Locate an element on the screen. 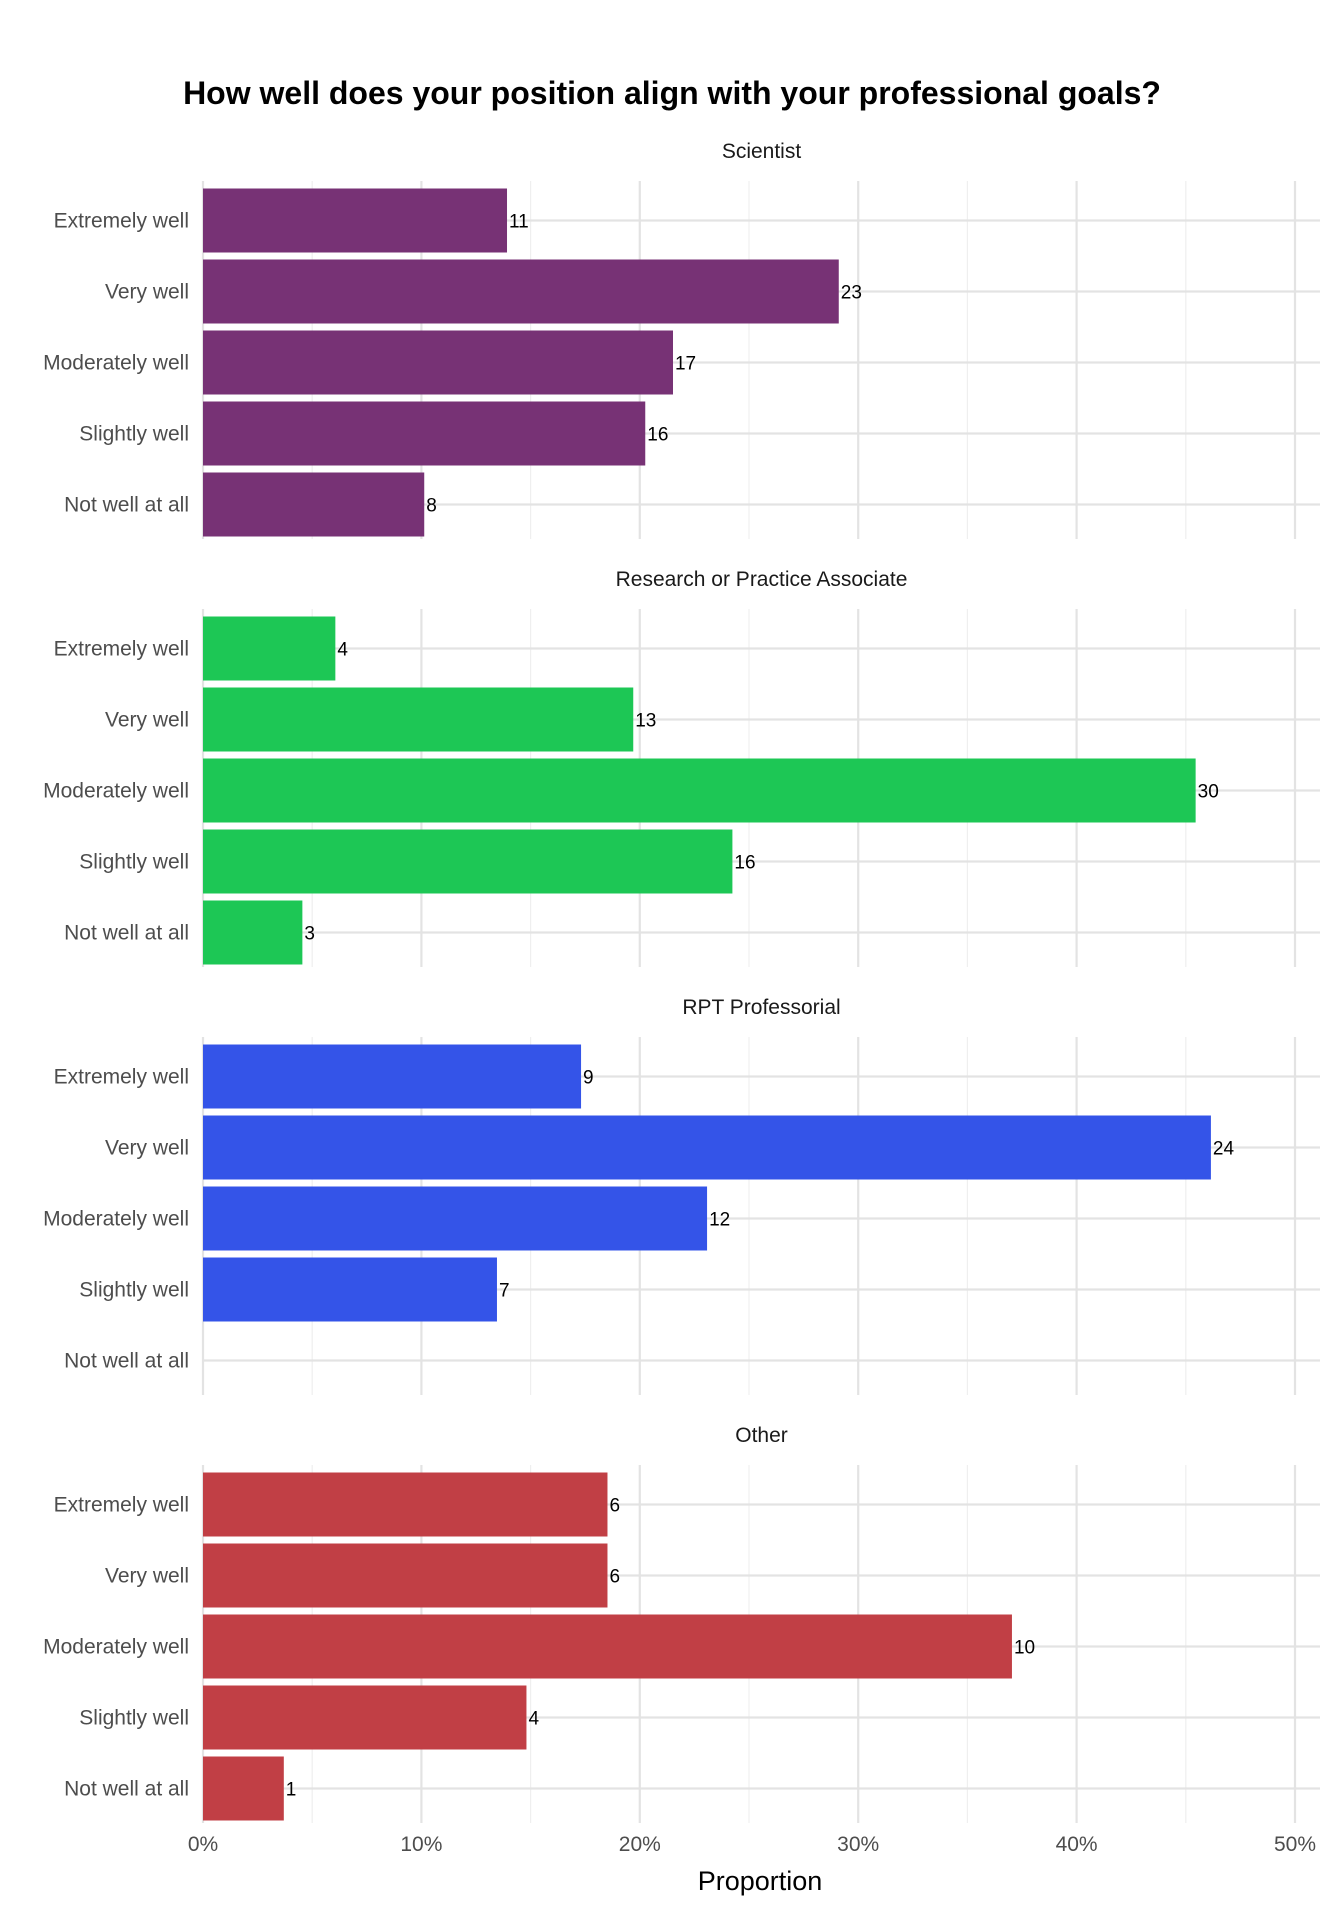 Image resolution: width=1344 pixels, height=1920 pixels. bar-value-label: 13 is located at coordinates (645, 721).